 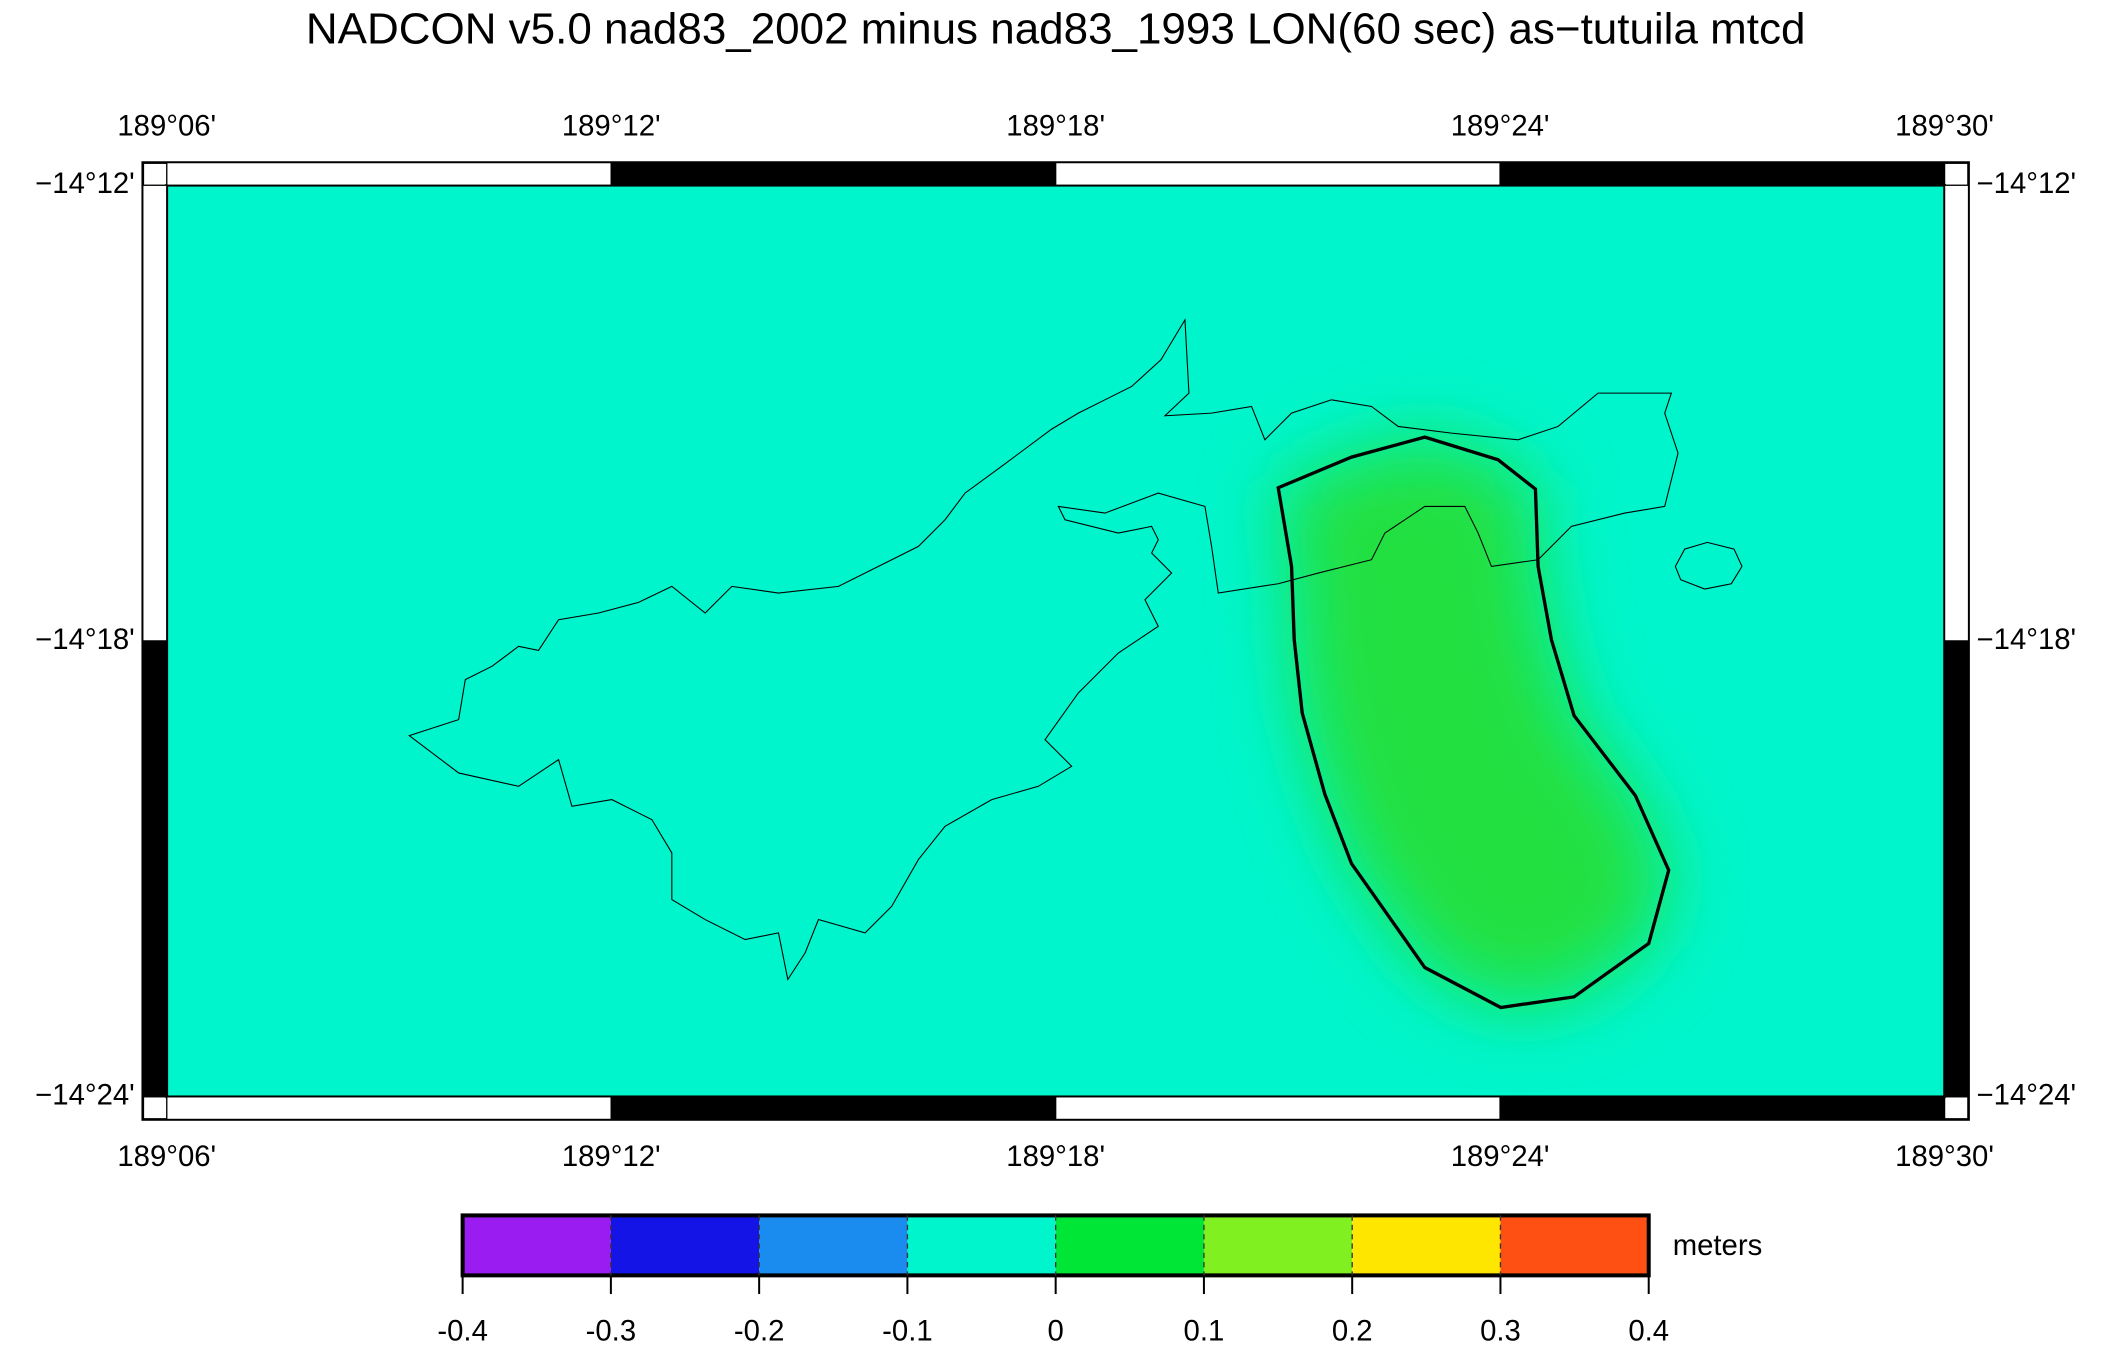 I want to click on region-outline, so click(x=1473, y=722).